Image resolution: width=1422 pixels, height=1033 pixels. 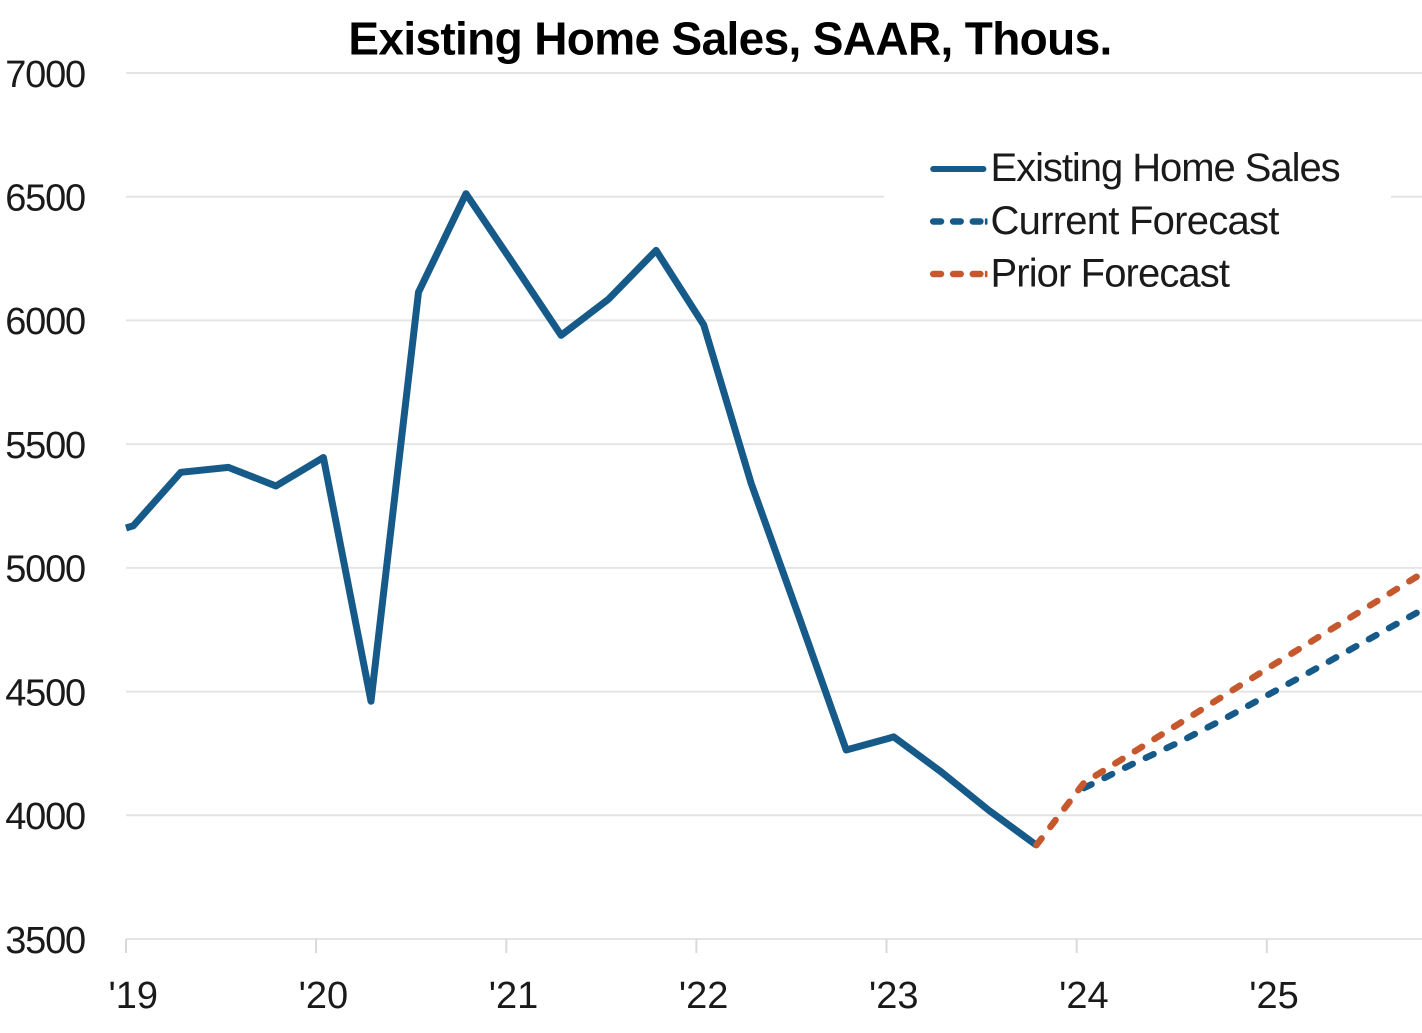 What do you see at coordinates (134, 996) in the screenshot?
I see `svg-text: '19` at bounding box center [134, 996].